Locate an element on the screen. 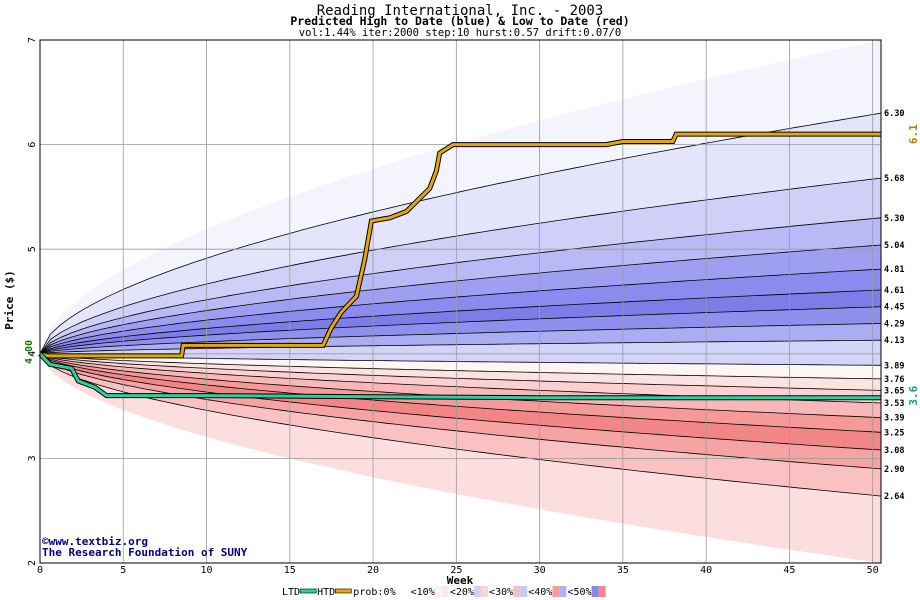 The image size is (920, 600). start-price-label: 4.00 is located at coordinates (29, 352).